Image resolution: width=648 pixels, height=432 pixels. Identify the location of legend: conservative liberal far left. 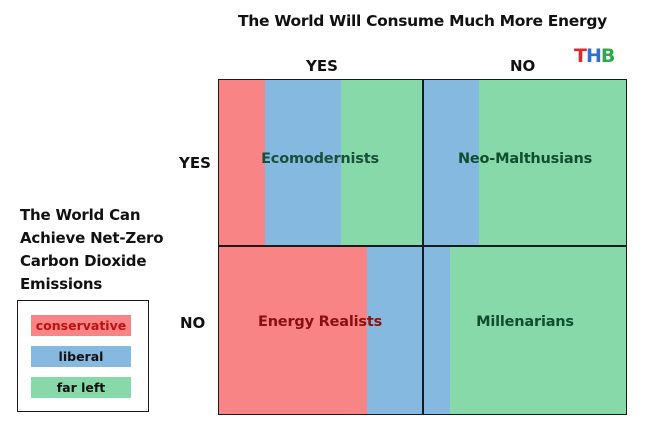
(83, 356).